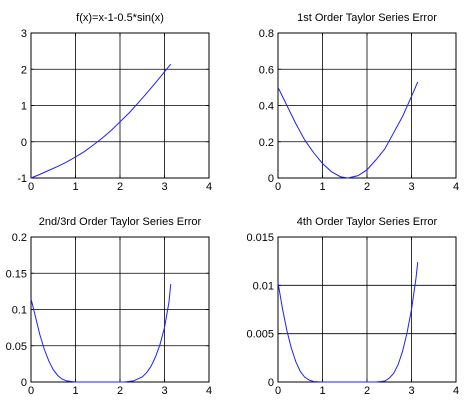  I want to click on chart-title: 2nd/3rd Order Taylor Series Error, so click(120, 222).